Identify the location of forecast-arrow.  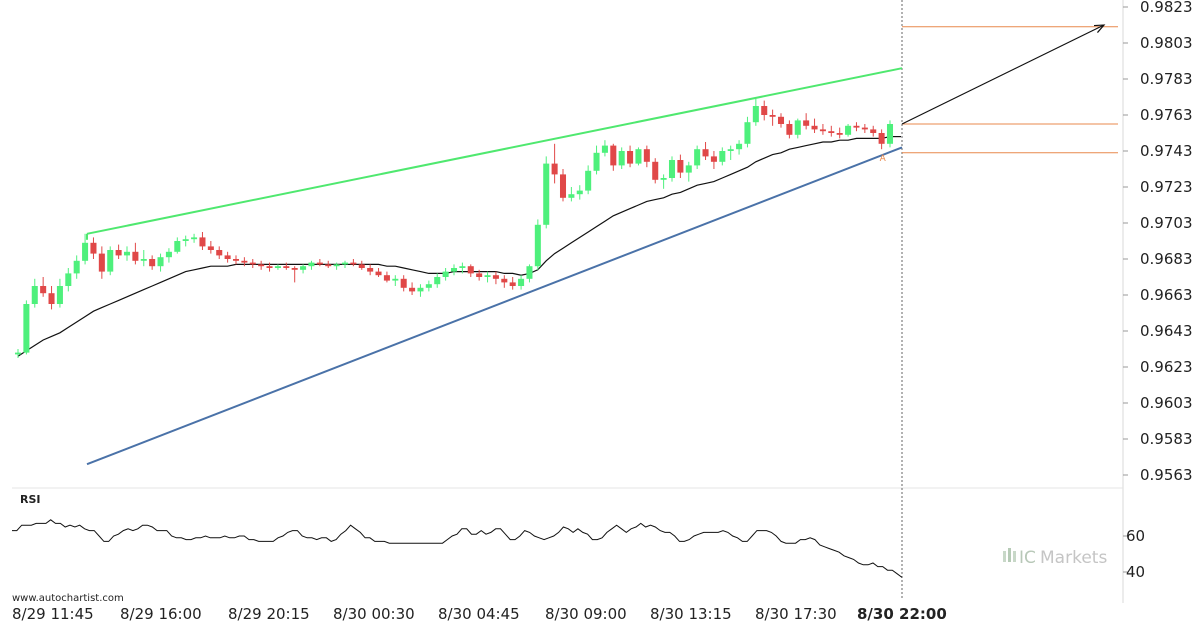
(1003, 74).